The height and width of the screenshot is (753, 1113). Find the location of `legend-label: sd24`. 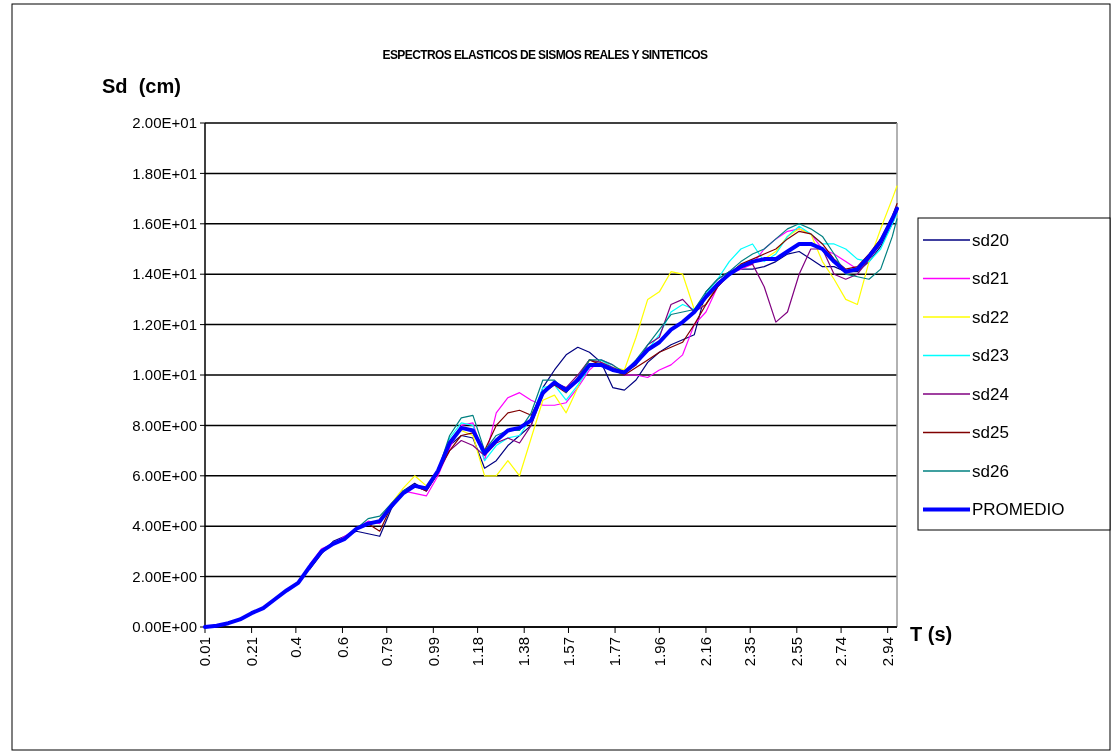

legend-label: sd24 is located at coordinates (990, 394).